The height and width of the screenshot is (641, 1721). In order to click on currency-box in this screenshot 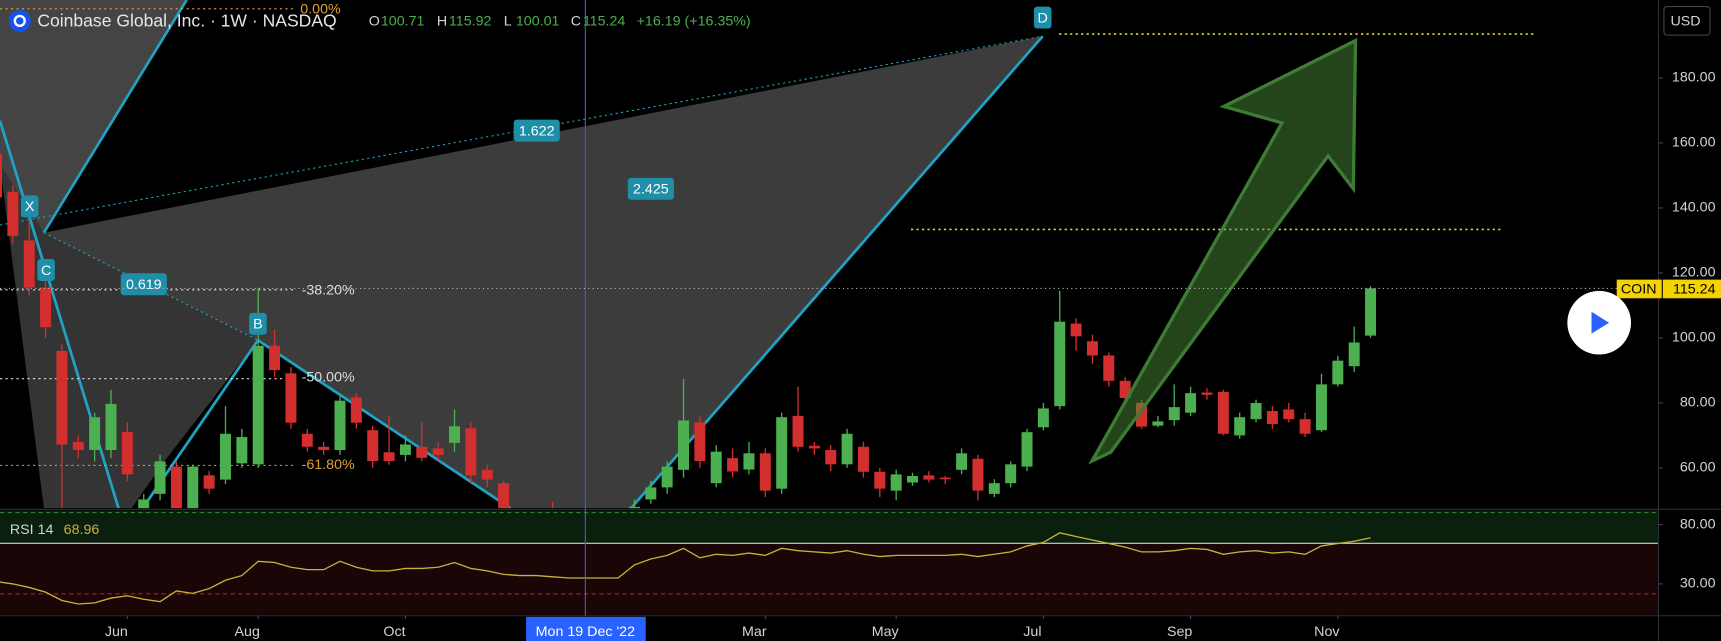, I will do `click(1687, 21)`.